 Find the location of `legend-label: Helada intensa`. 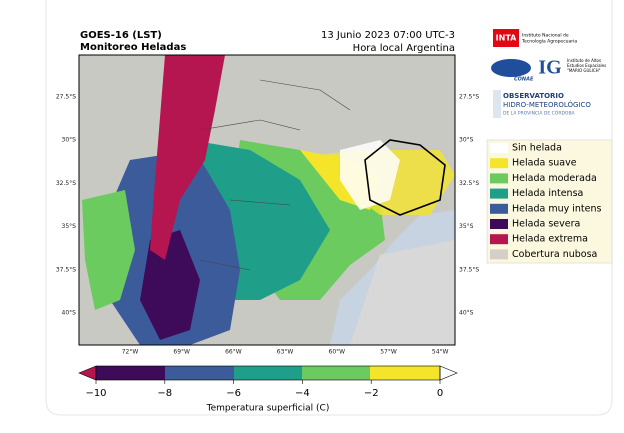

legend-label: Helada intensa is located at coordinates (547, 193).